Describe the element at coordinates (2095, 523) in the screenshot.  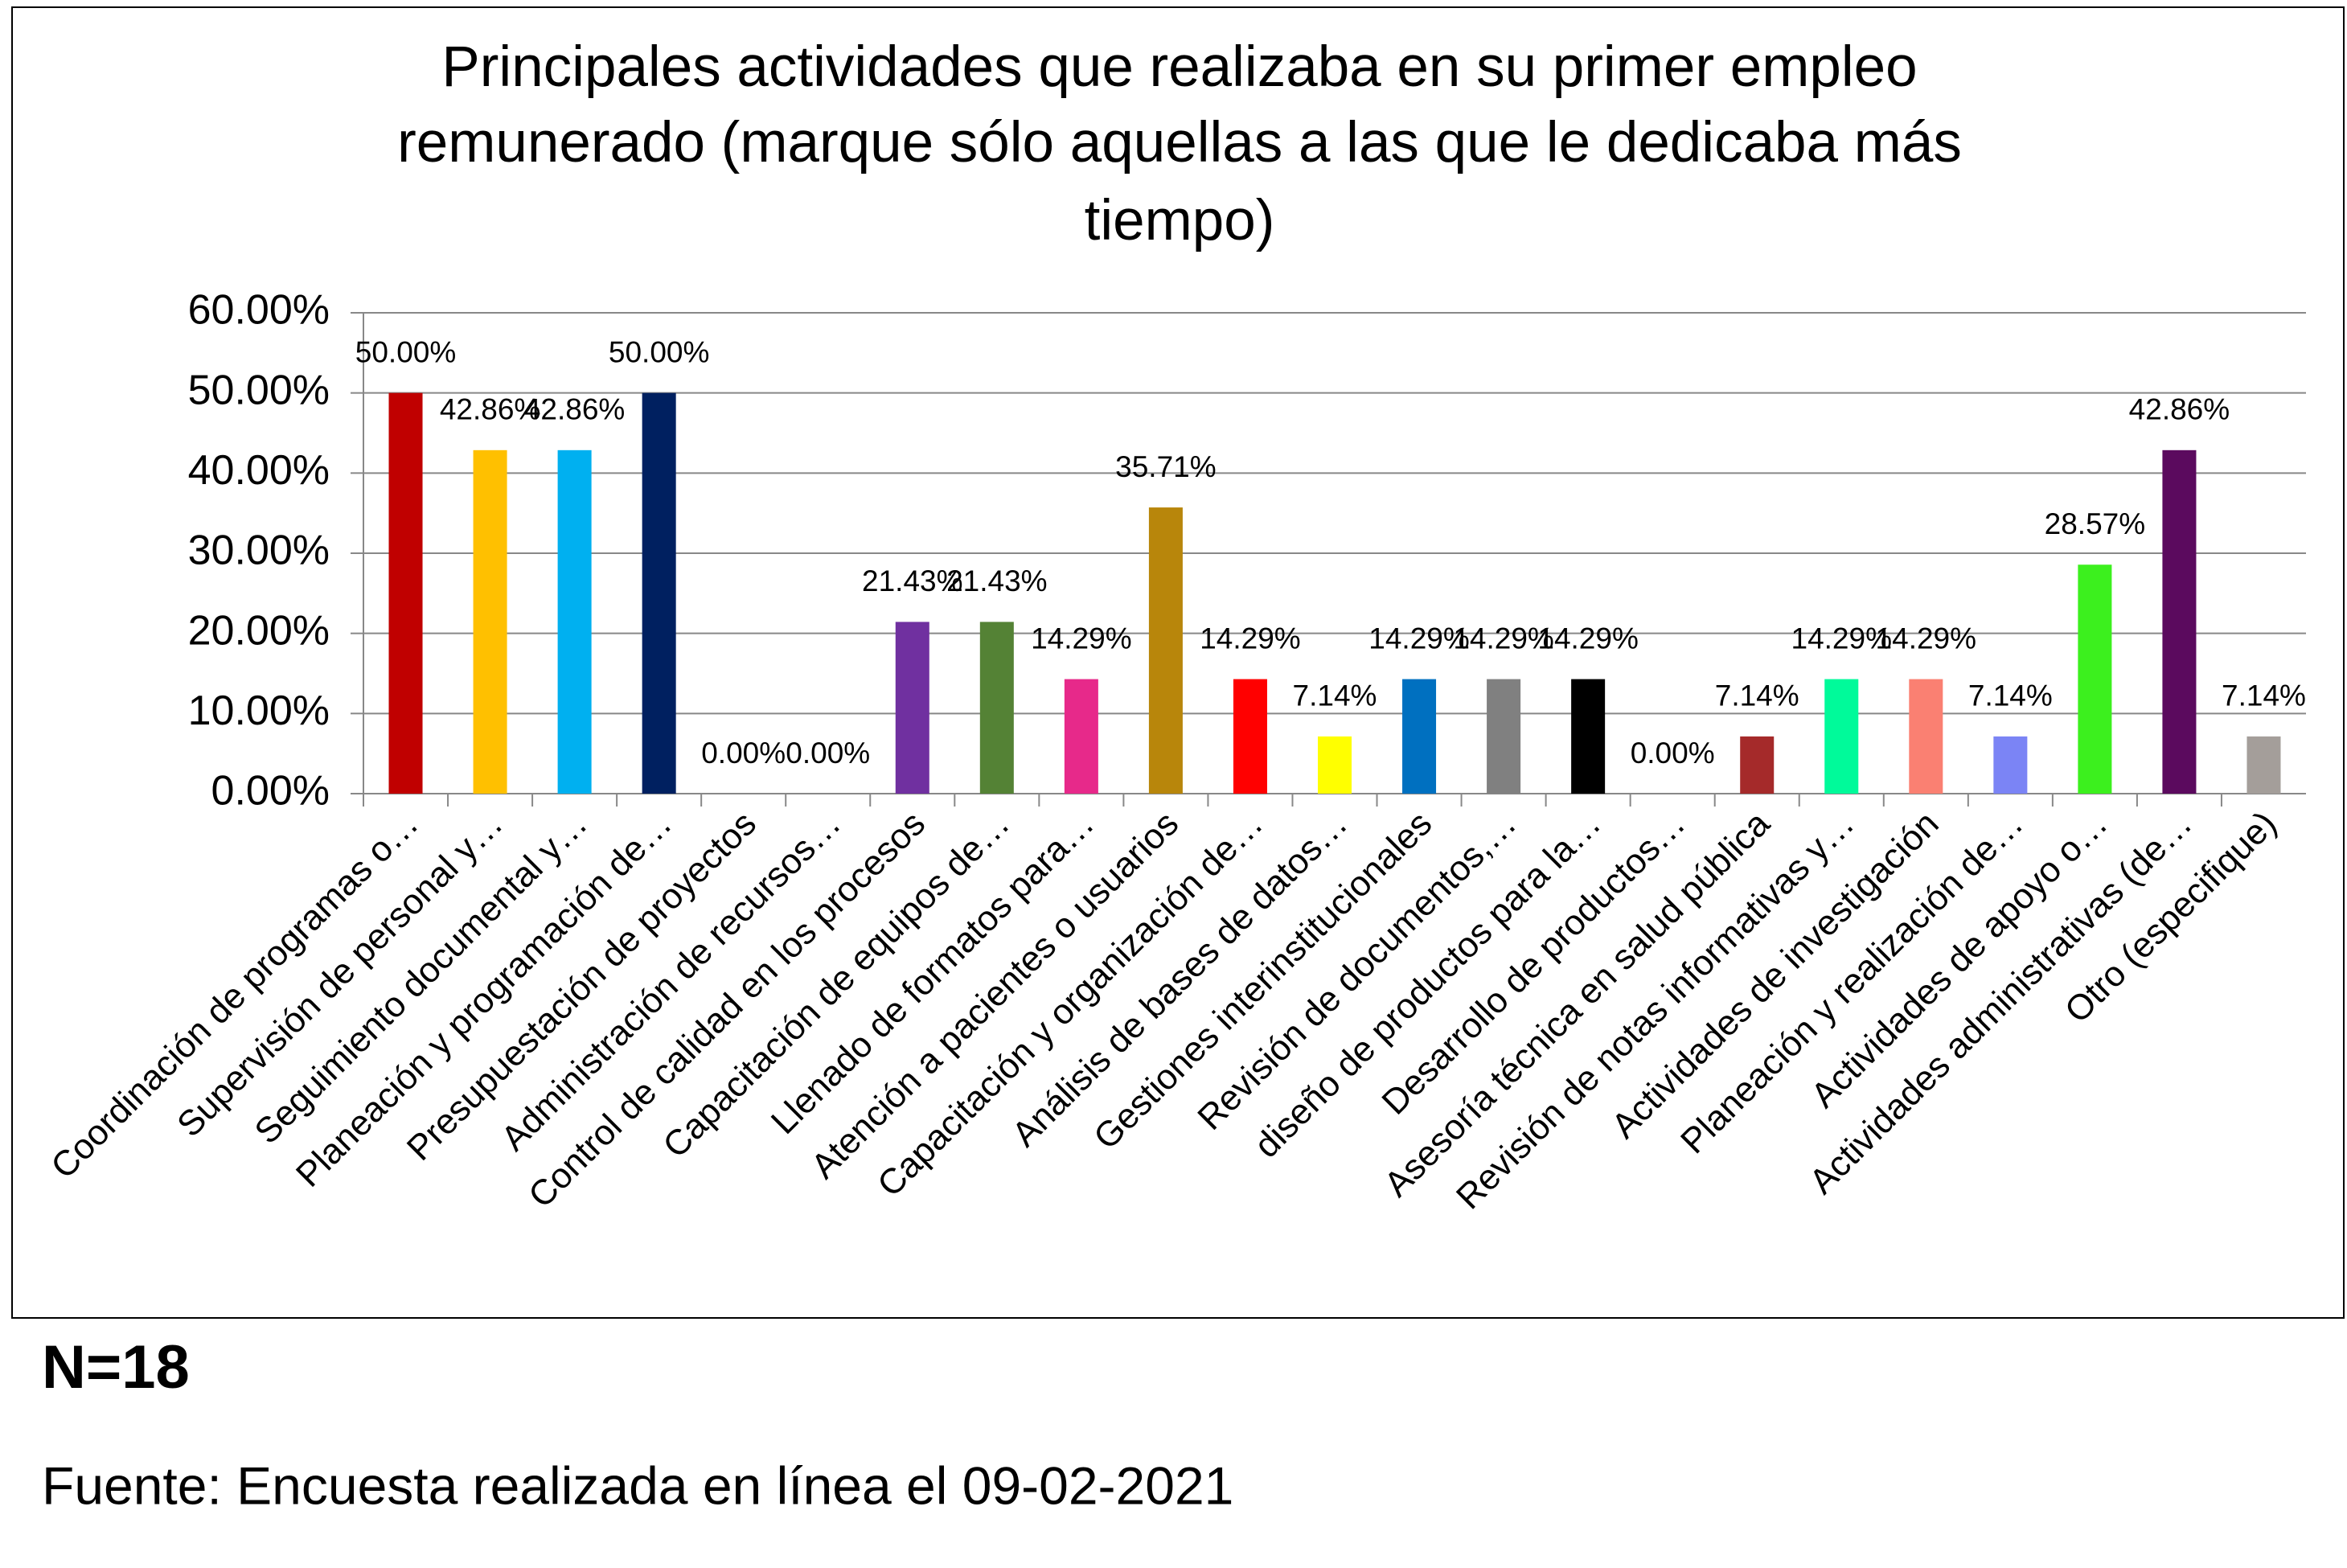
I see `data-label: 28.57%` at that location.